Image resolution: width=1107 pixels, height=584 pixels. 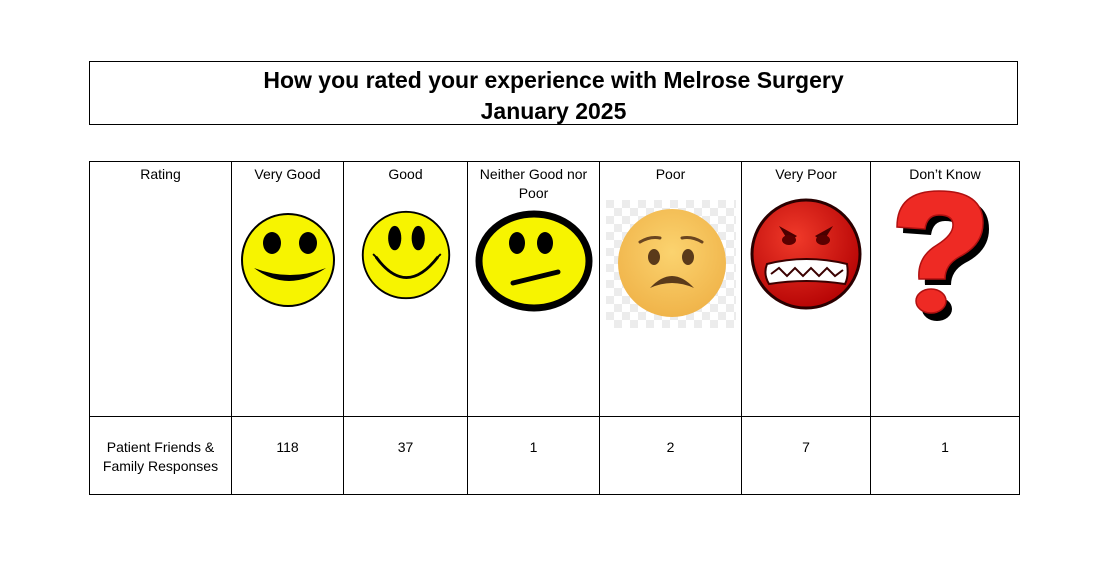 I want to click on page-subtitle-date: January 2025, so click(x=553, y=111).